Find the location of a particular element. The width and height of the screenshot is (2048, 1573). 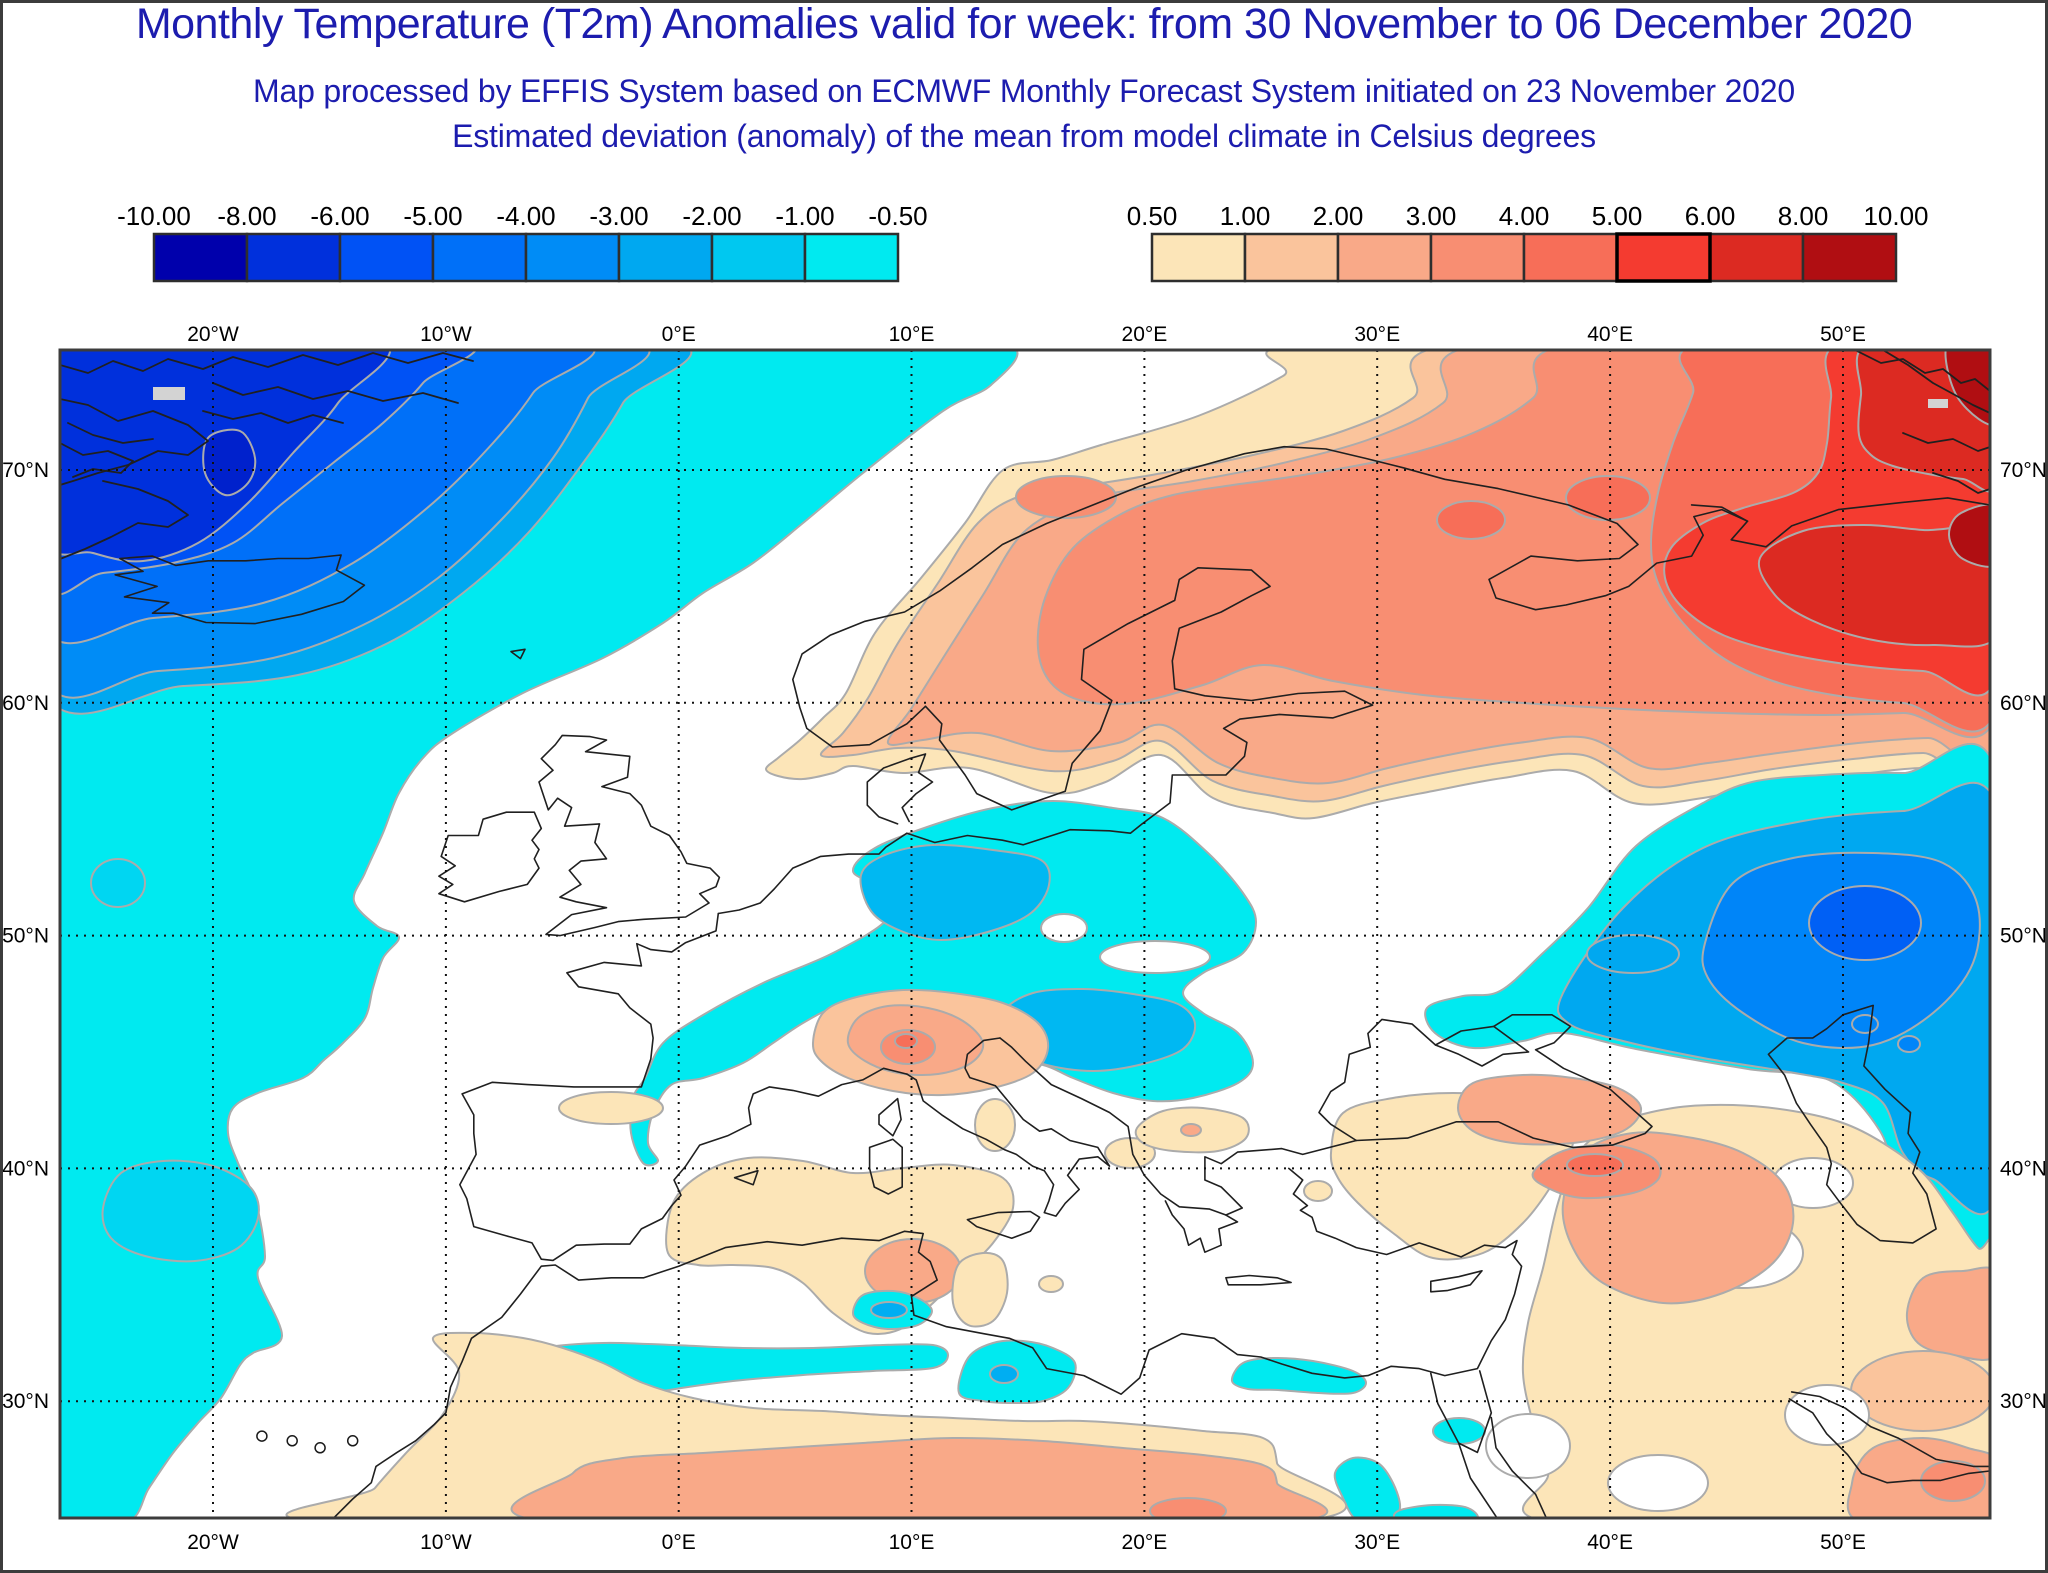

svg-text: 1.00 is located at coordinates (1245, 216).